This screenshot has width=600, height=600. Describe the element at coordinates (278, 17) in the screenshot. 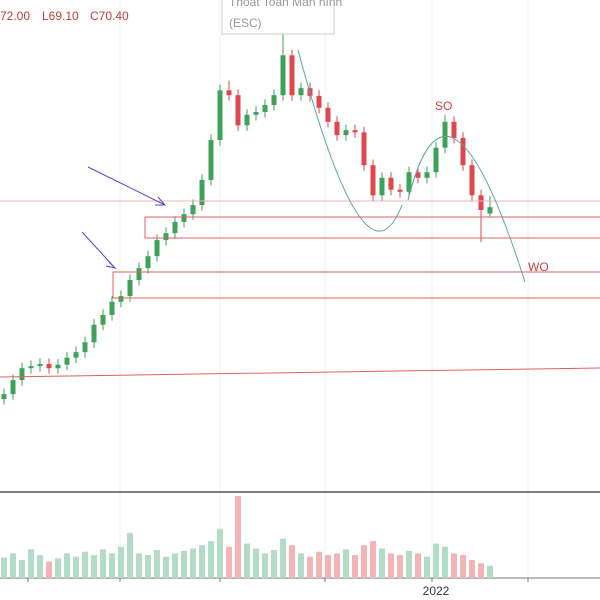

I see `tooltip-box` at that location.